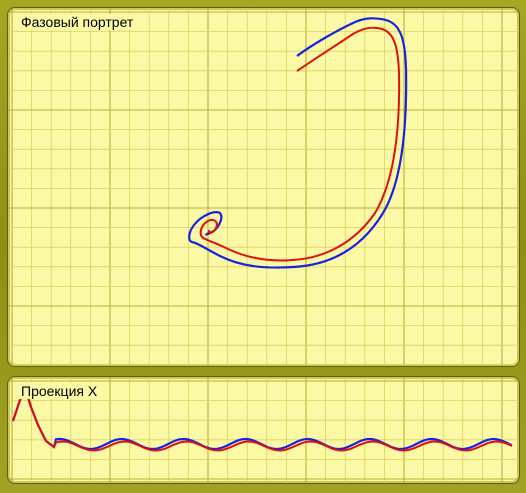 The image size is (526, 493). Describe the element at coordinates (262, 420) in the screenshot. I see `projection-x-trace-red` at that location.